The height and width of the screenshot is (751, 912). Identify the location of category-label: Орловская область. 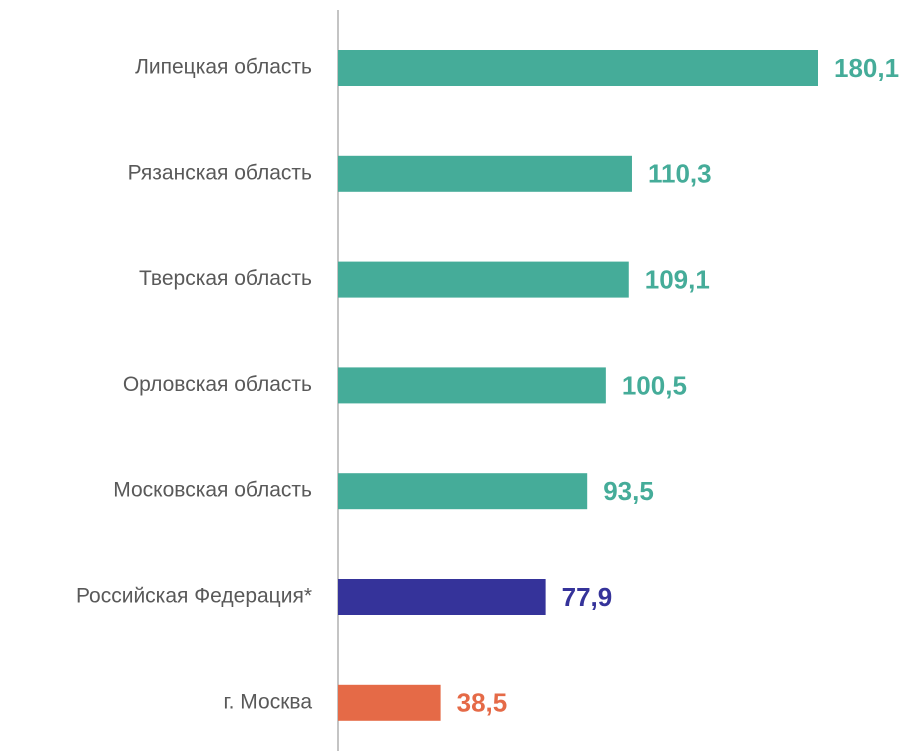
(217, 384).